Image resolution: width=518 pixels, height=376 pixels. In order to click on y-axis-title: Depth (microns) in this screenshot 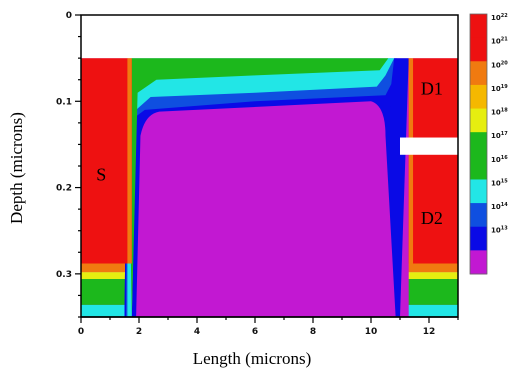, I will do `click(16, 168)`.